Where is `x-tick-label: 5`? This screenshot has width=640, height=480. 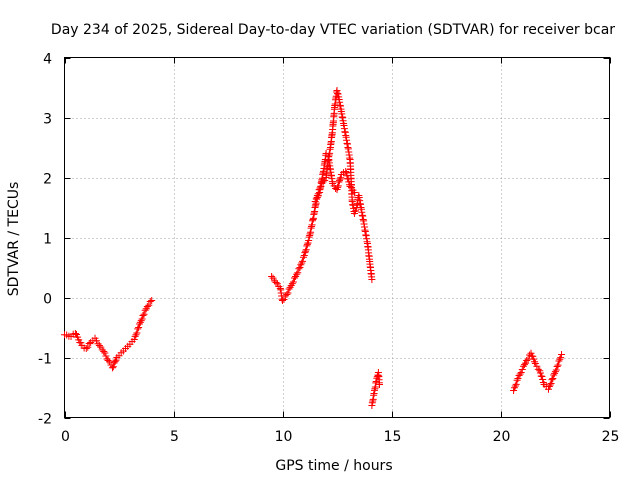
x-tick-label: 5 is located at coordinates (174, 437).